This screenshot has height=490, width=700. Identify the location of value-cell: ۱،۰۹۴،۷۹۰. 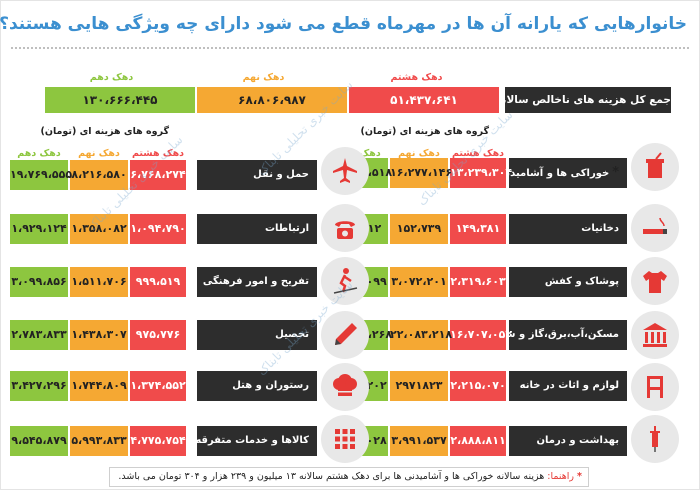
(158, 229).